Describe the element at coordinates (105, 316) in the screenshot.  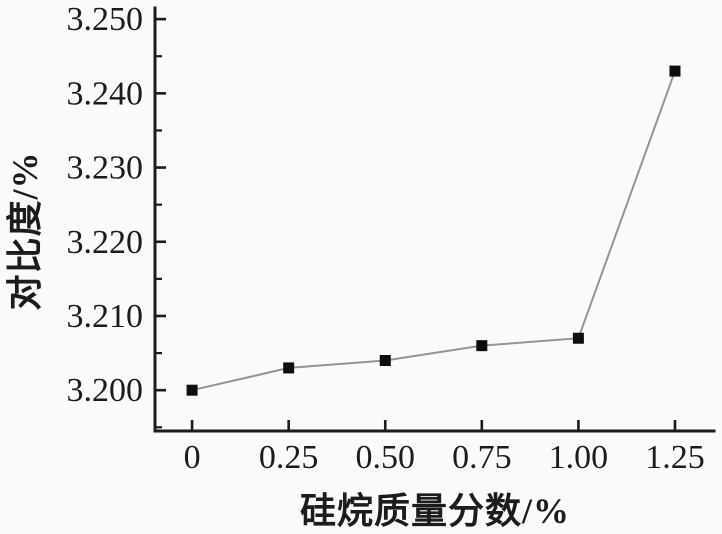
I see `y-tick-label: 3.210` at that location.